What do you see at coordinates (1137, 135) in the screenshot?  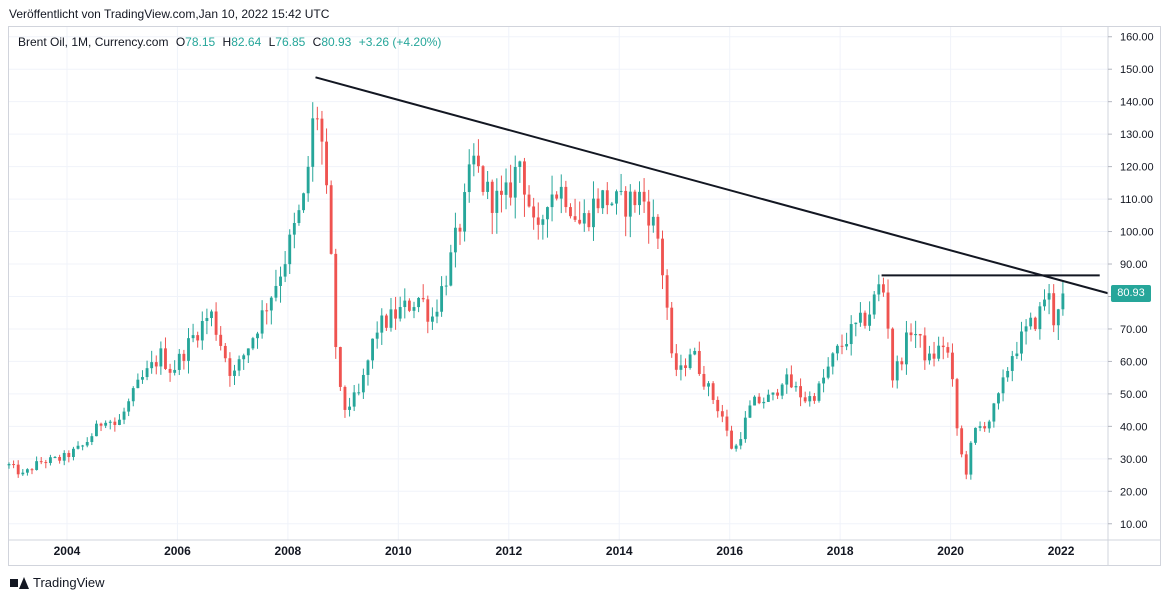 I see `y-tick-label: 130.00` at bounding box center [1137, 135].